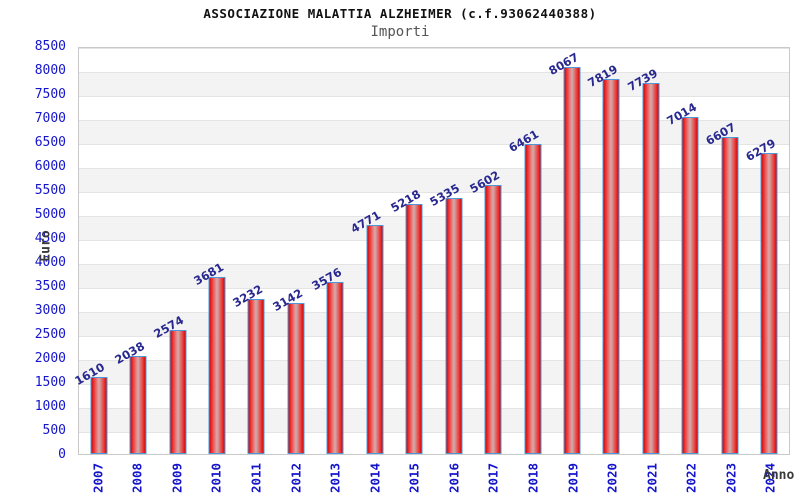 The image size is (800, 500). I want to click on bar-2023, so click(730, 295).